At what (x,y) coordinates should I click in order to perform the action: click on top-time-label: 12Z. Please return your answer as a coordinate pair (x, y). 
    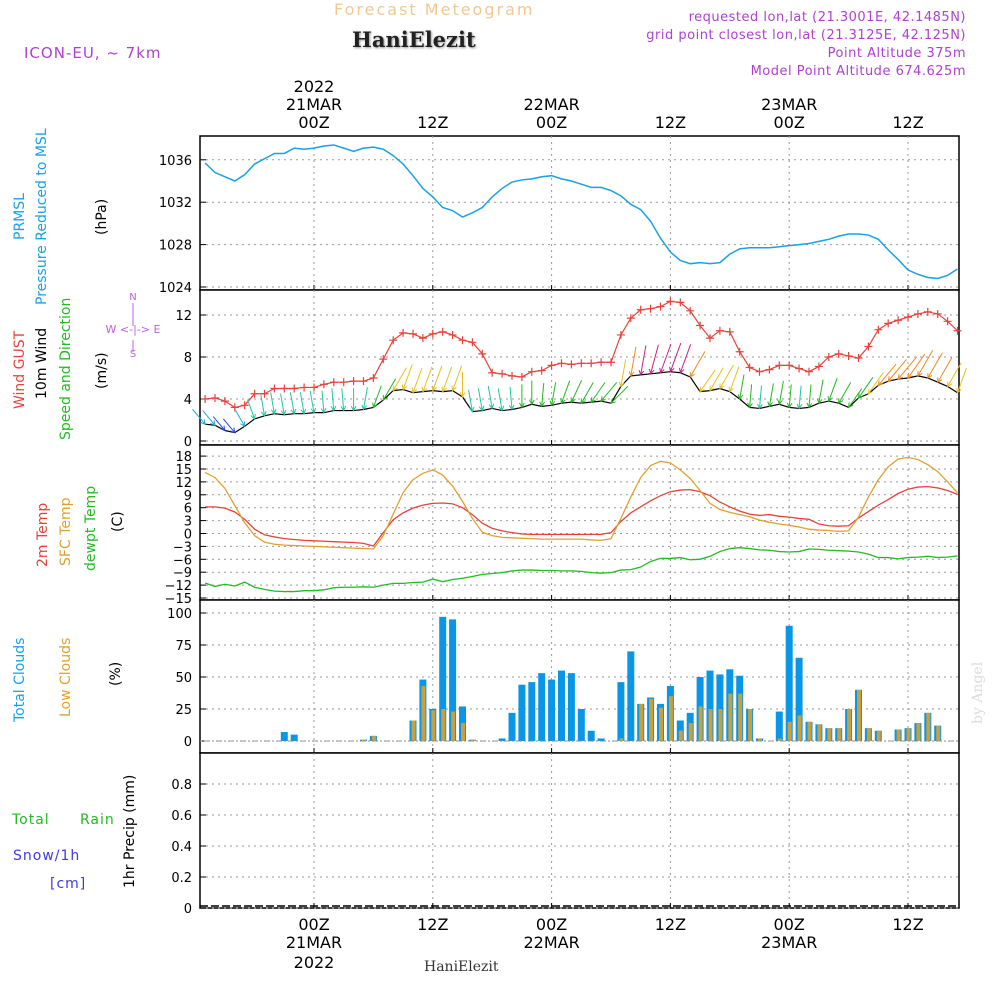
    Looking at the image, I should click on (670, 122).